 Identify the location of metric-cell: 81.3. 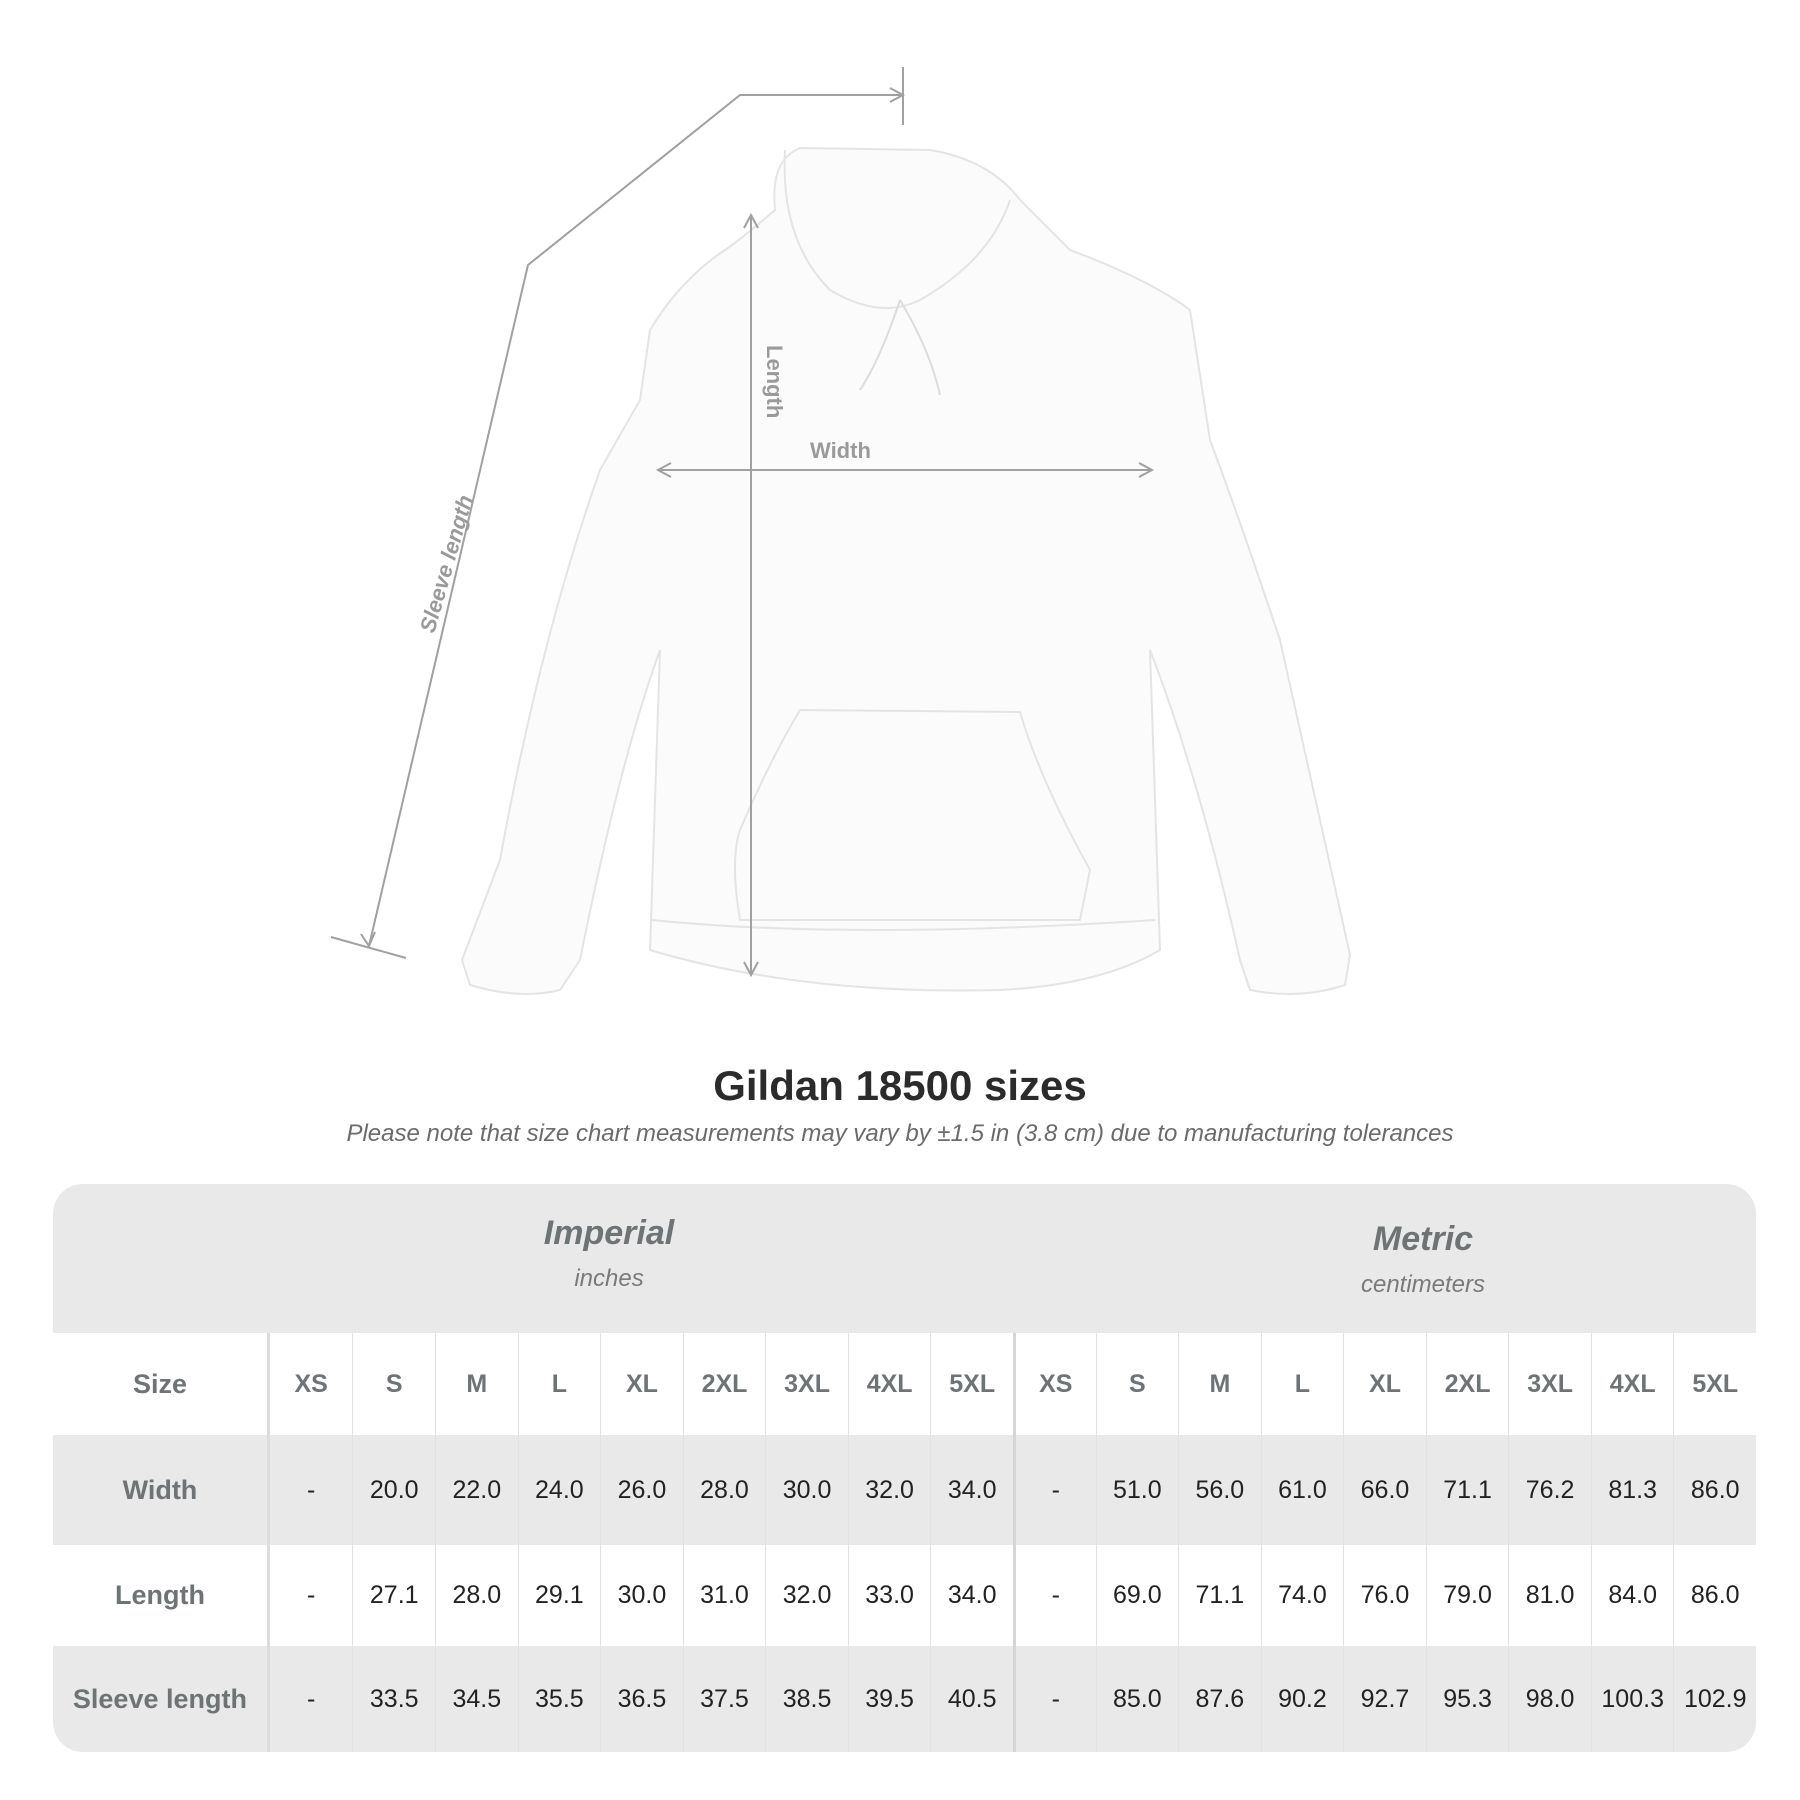
(1632, 1490).